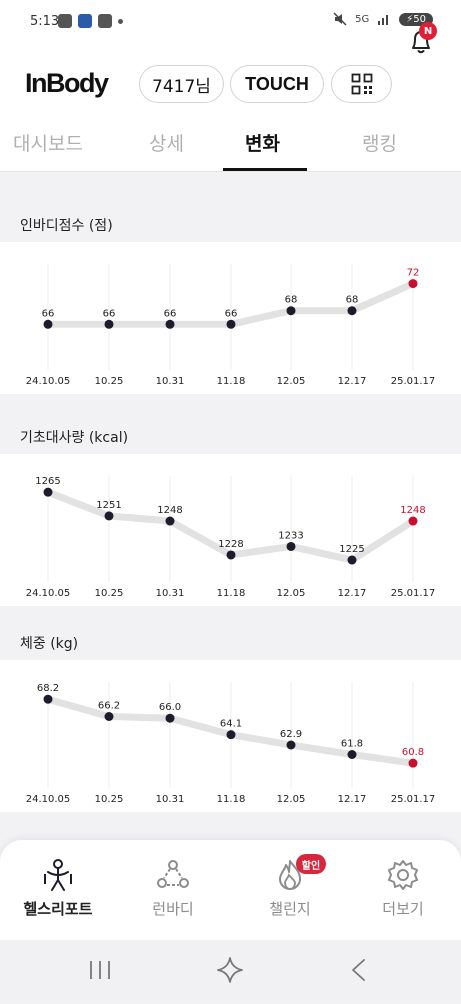 The height and width of the screenshot is (1004, 461). I want to click on tab-bar: 대시보드 상세 변화 랭킹, so click(230, 148).